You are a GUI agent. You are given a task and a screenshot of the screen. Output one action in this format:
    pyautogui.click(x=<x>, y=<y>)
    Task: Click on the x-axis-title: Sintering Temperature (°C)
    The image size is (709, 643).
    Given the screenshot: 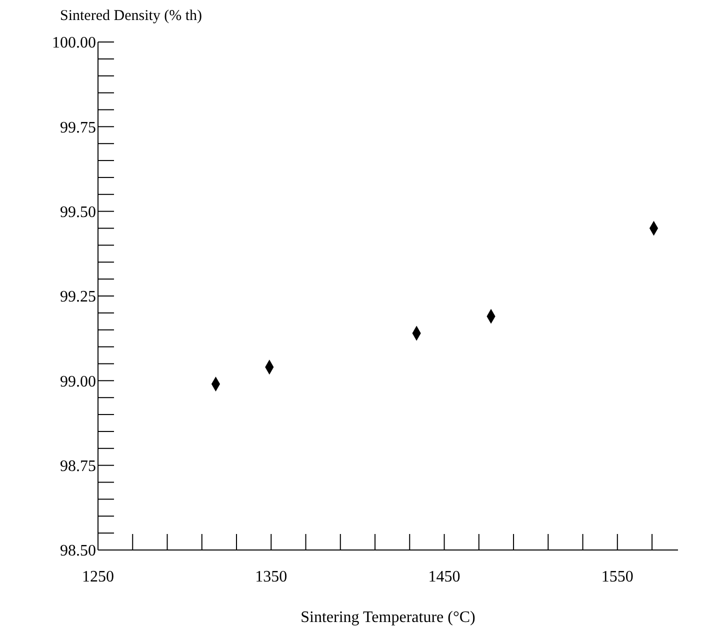 What is the action you would take?
    pyautogui.click(x=388, y=617)
    